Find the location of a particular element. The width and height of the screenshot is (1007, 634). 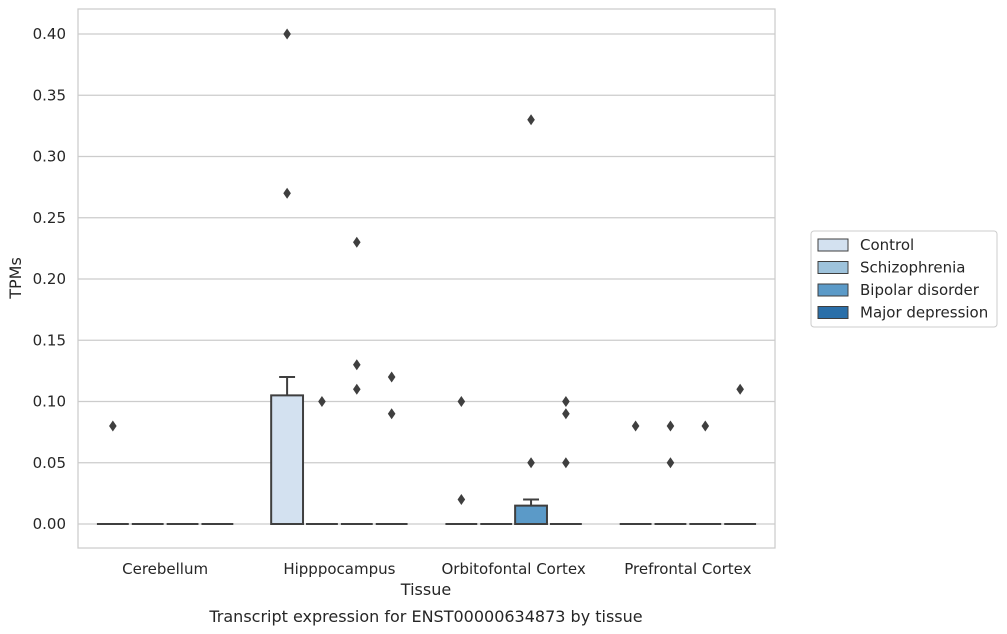

y-axis-title: TPMs is located at coordinates (15, 278).